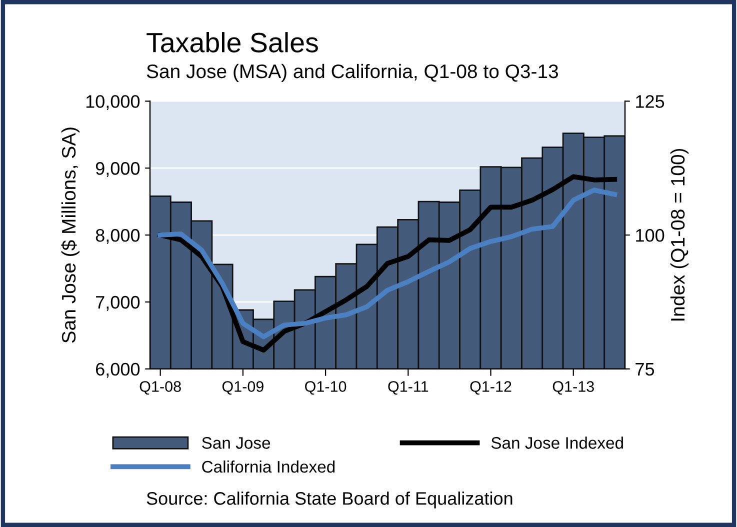 The image size is (737, 527). I want to click on x-tick-label: Q1-09, so click(243, 388).